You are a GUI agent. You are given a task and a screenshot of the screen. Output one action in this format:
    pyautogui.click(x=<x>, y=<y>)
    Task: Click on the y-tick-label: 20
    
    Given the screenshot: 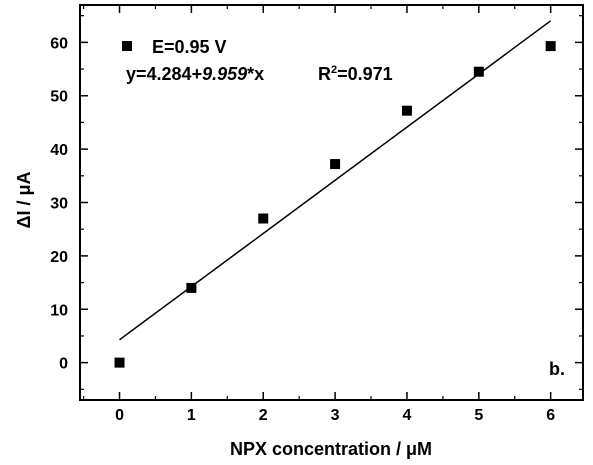 What is the action you would take?
    pyautogui.click(x=59, y=257)
    